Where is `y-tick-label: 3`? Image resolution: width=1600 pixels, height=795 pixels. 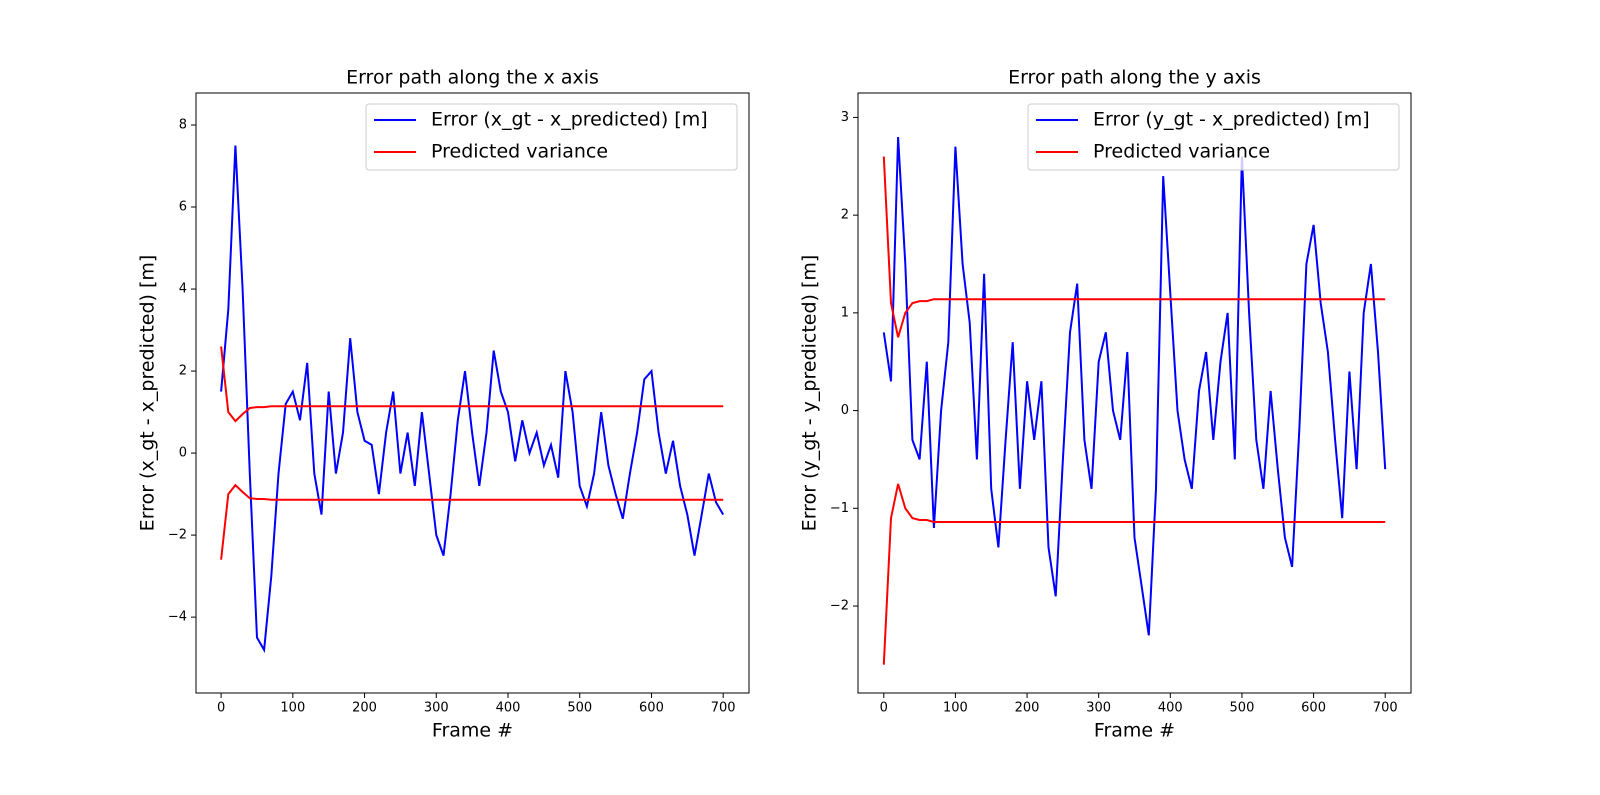 y-tick-label: 3 is located at coordinates (845, 117).